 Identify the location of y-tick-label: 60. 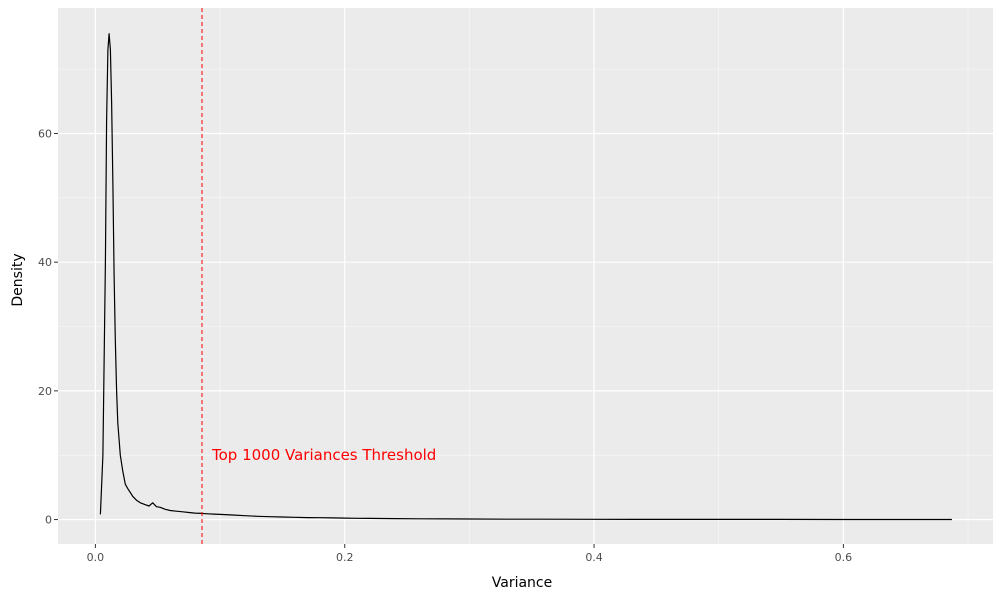
(45, 133).